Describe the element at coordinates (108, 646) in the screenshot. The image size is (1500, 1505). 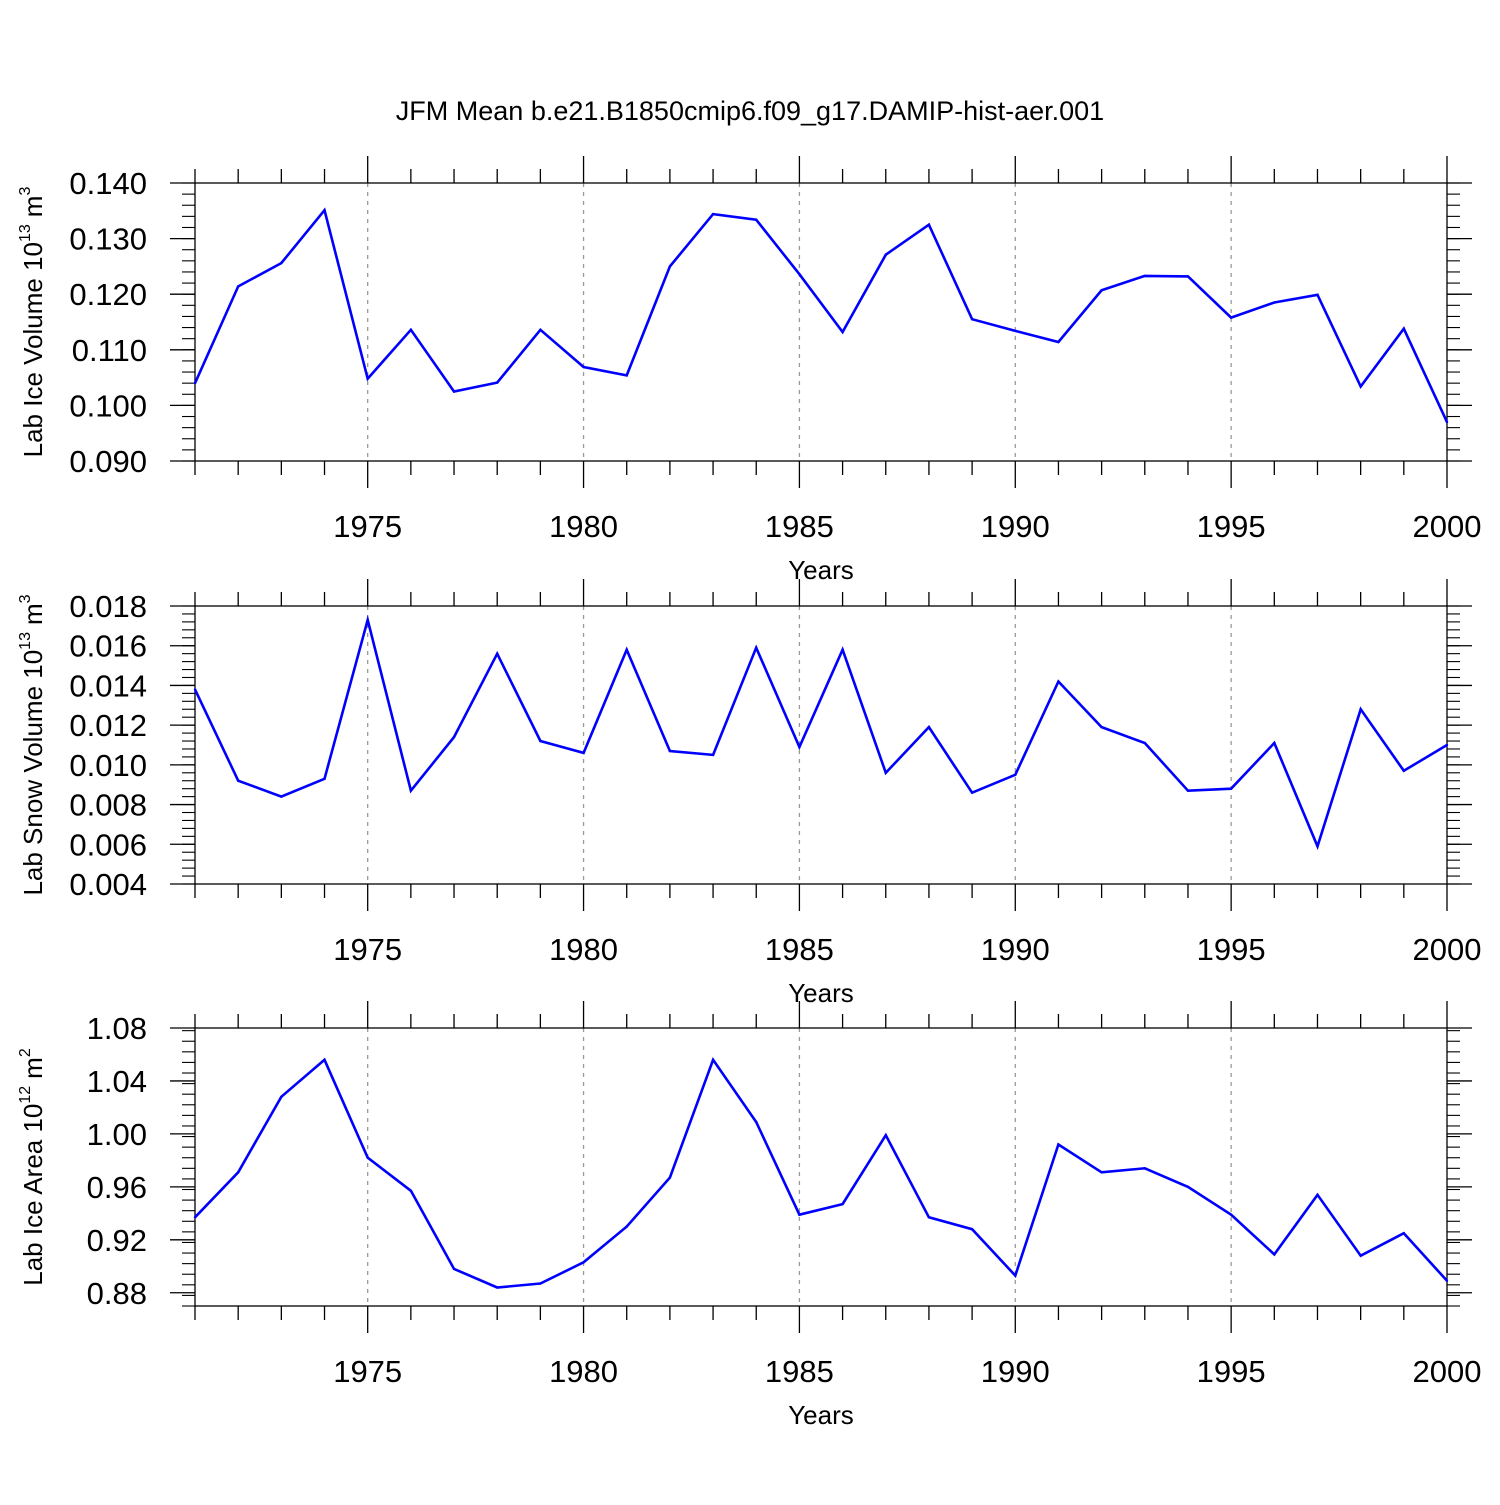
I see `y-tick-label: 0.016` at that location.